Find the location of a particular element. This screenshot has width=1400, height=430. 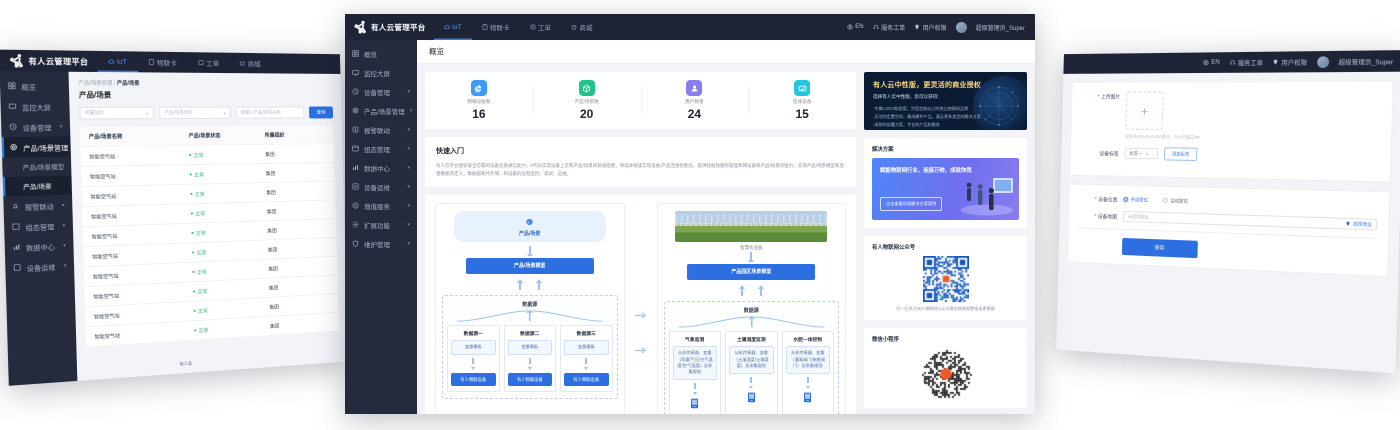

search-input: 请输入产品/场景名称 is located at coordinates (270, 112).